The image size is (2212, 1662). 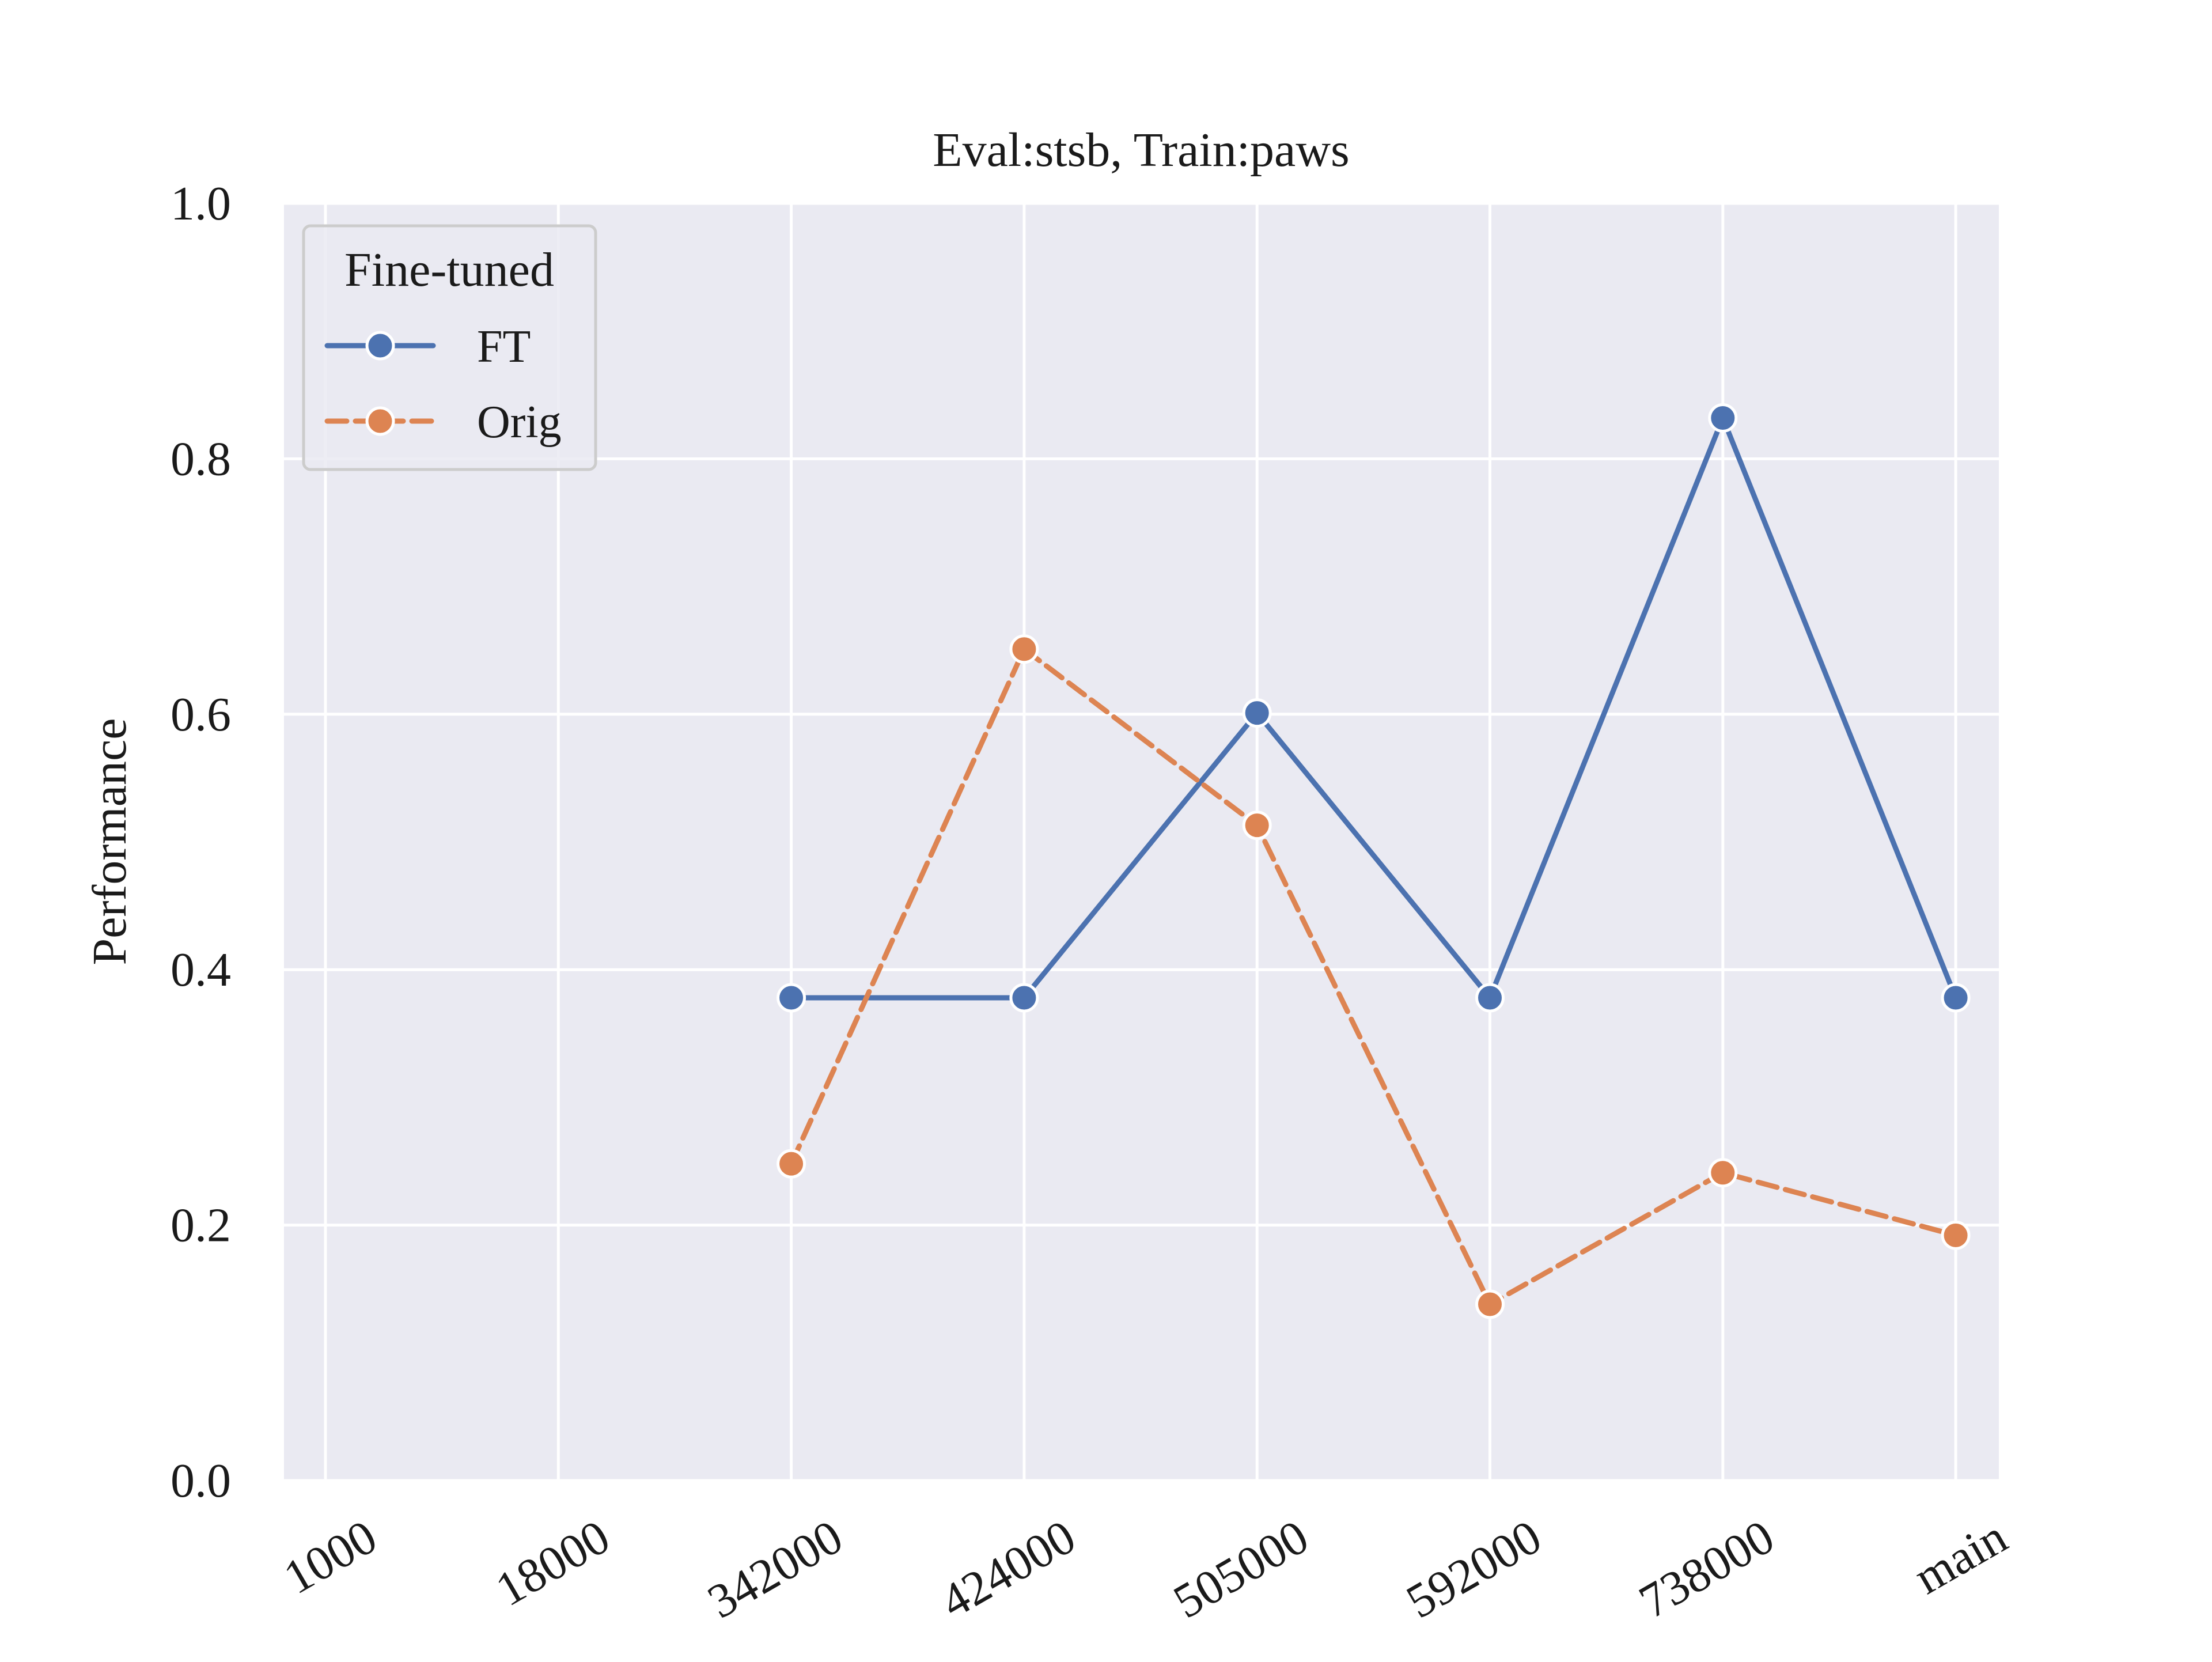 I want to click on legend: Fine-tuned FT Orig, so click(x=449, y=348).